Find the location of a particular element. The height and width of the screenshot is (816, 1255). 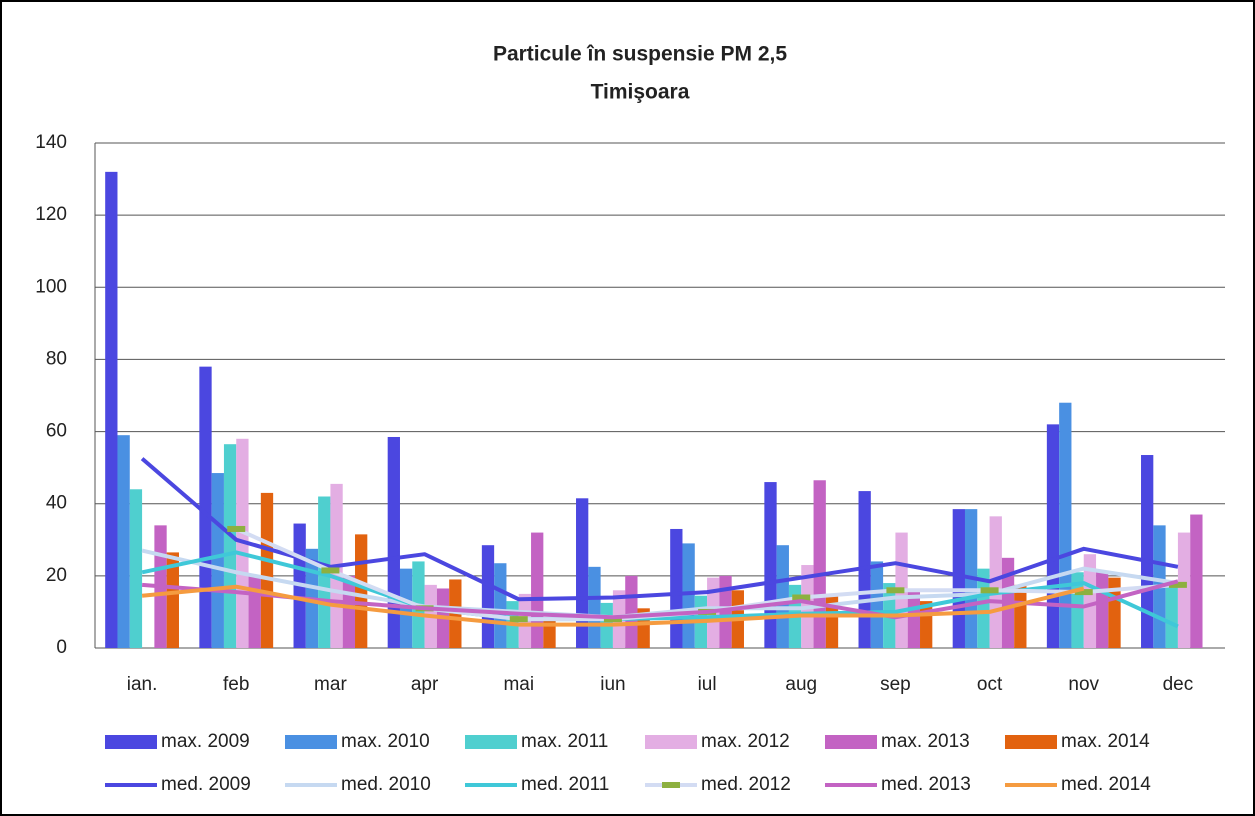

legend-label: max. 2012 is located at coordinates (745, 741).